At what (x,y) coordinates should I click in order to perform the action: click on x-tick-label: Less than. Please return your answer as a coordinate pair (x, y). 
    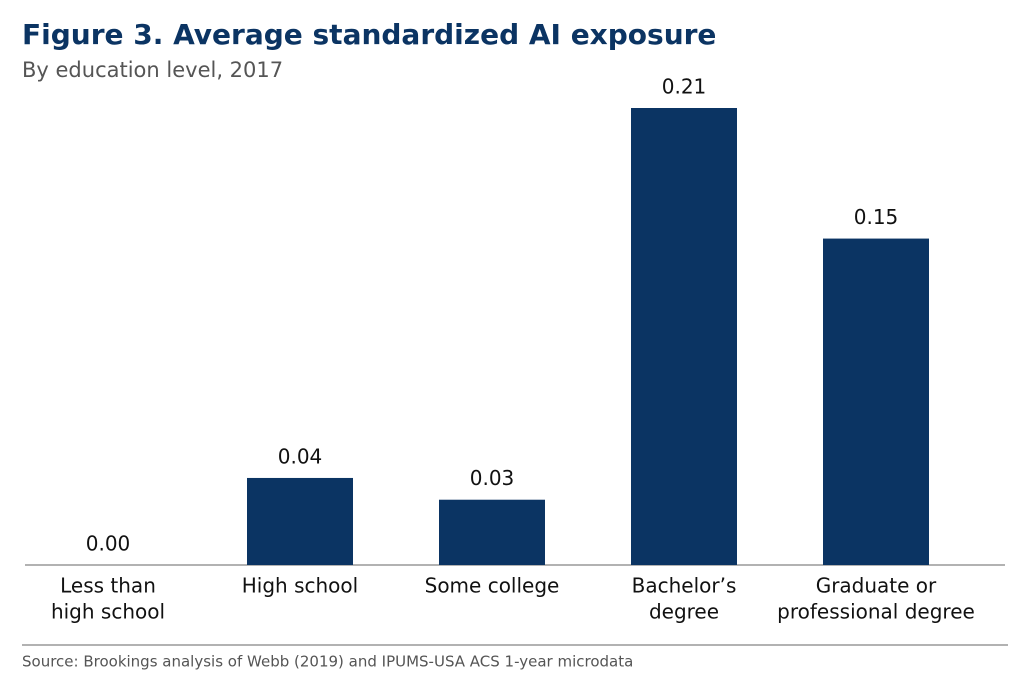
    Looking at the image, I should click on (108, 586).